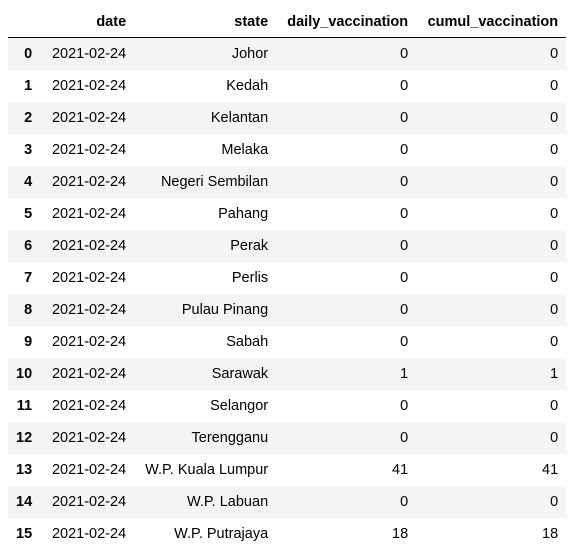  What do you see at coordinates (400, 534) in the screenshot?
I see `cell-daily-vaccination: 18` at bounding box center [400, 534].